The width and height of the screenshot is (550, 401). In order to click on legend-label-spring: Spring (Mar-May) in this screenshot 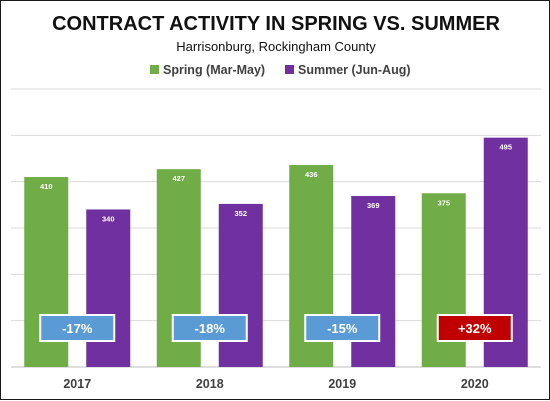, I will do `click(214, 70)`.